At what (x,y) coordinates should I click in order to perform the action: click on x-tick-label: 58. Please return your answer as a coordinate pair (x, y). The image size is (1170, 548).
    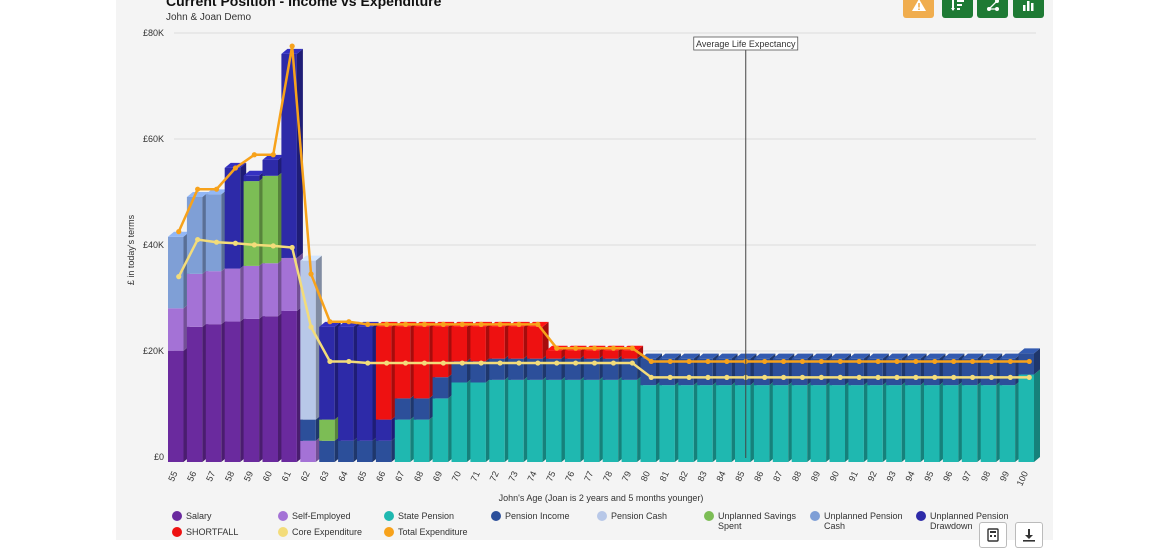
    Looking at the image, I should click on (229, 476).